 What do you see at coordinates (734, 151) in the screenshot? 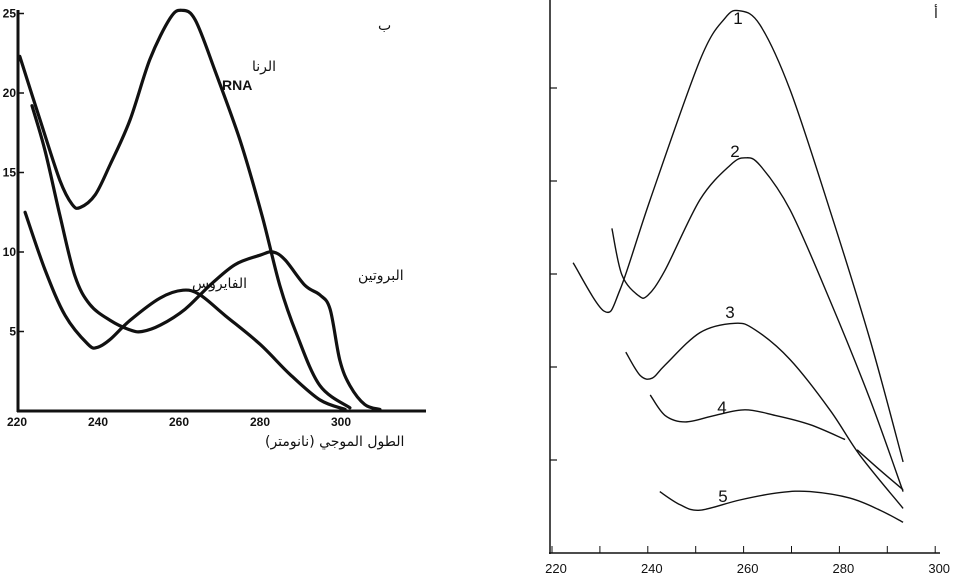
I see `curve-label-2: 2` at bounding box center [734, 151].